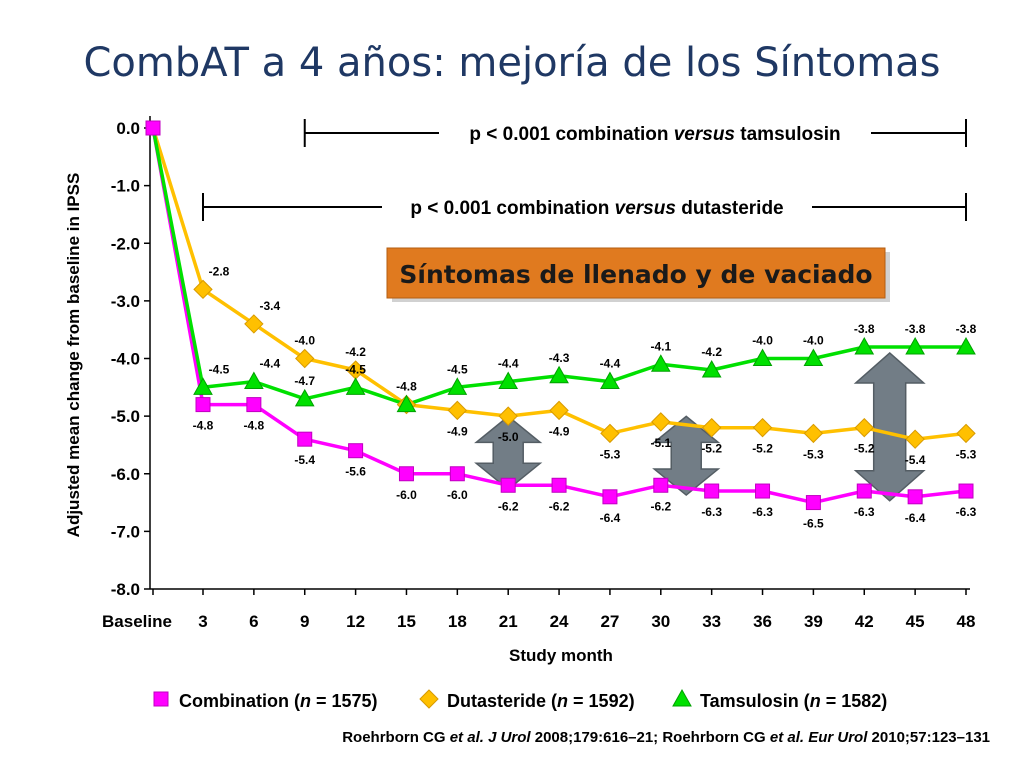 Image resolution: width=1024 pixels, height=768 pixels. What do you see at coordinates (396, 737) in the screenshot?
I see `source-citation-part: Roehrborn CG` at bounding box center [396, 737].